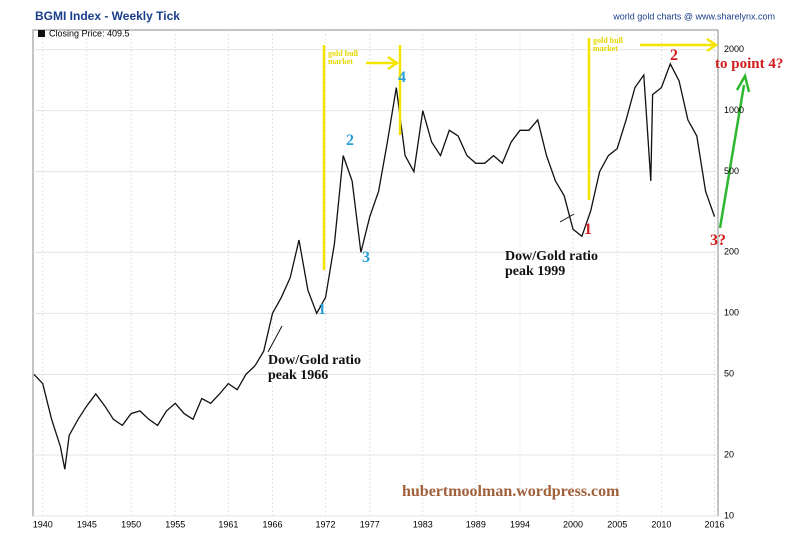  What do you see at coordinates (729, 454) in the screenshot?
I see `y-tick-label: 20` at bounding box center [729, 454].